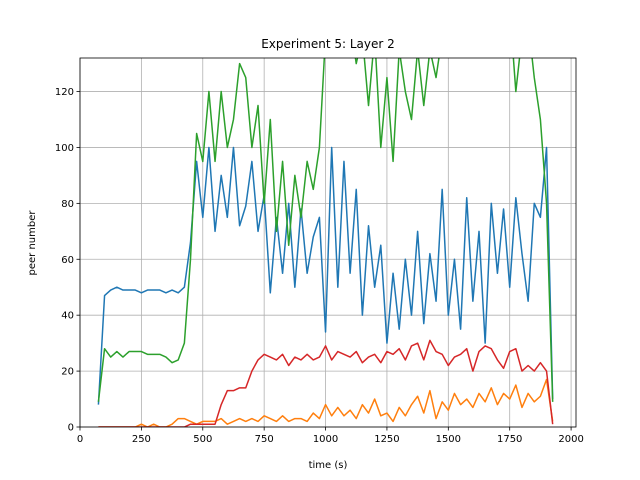  I want to click on x-axis-label: time (s), so click(328, 465).